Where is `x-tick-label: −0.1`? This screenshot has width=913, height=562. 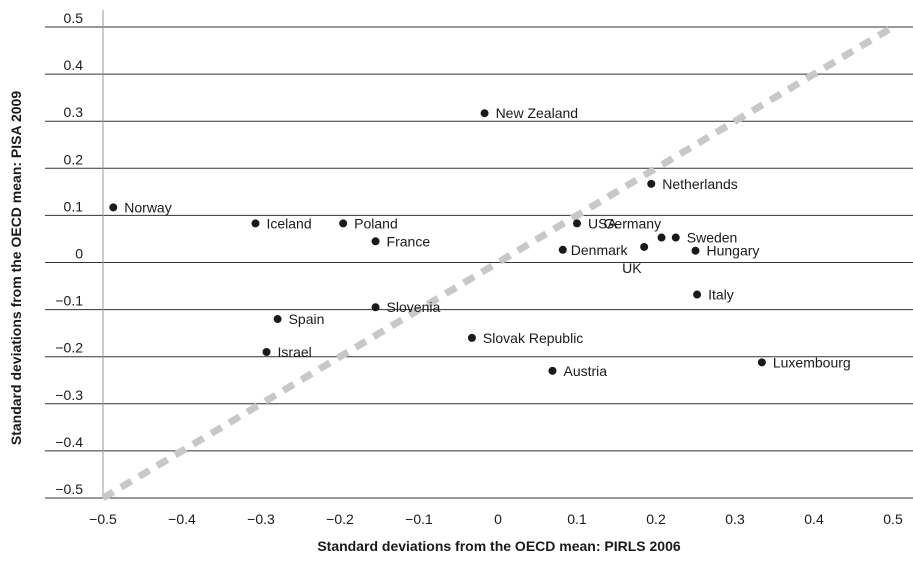
x-tick-label: −0.1 is located at coordinates (419, 519).